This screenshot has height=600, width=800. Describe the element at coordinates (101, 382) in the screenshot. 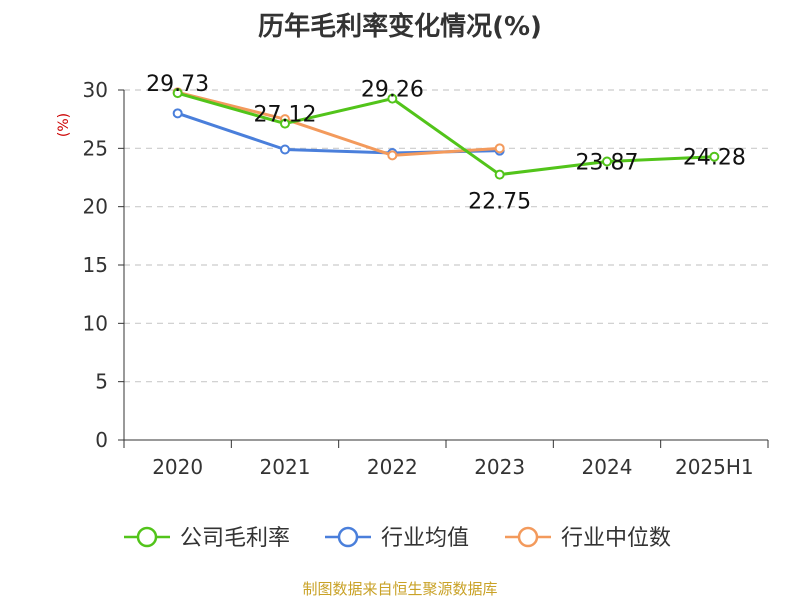

I see `y-tick-label: 5` at that location.